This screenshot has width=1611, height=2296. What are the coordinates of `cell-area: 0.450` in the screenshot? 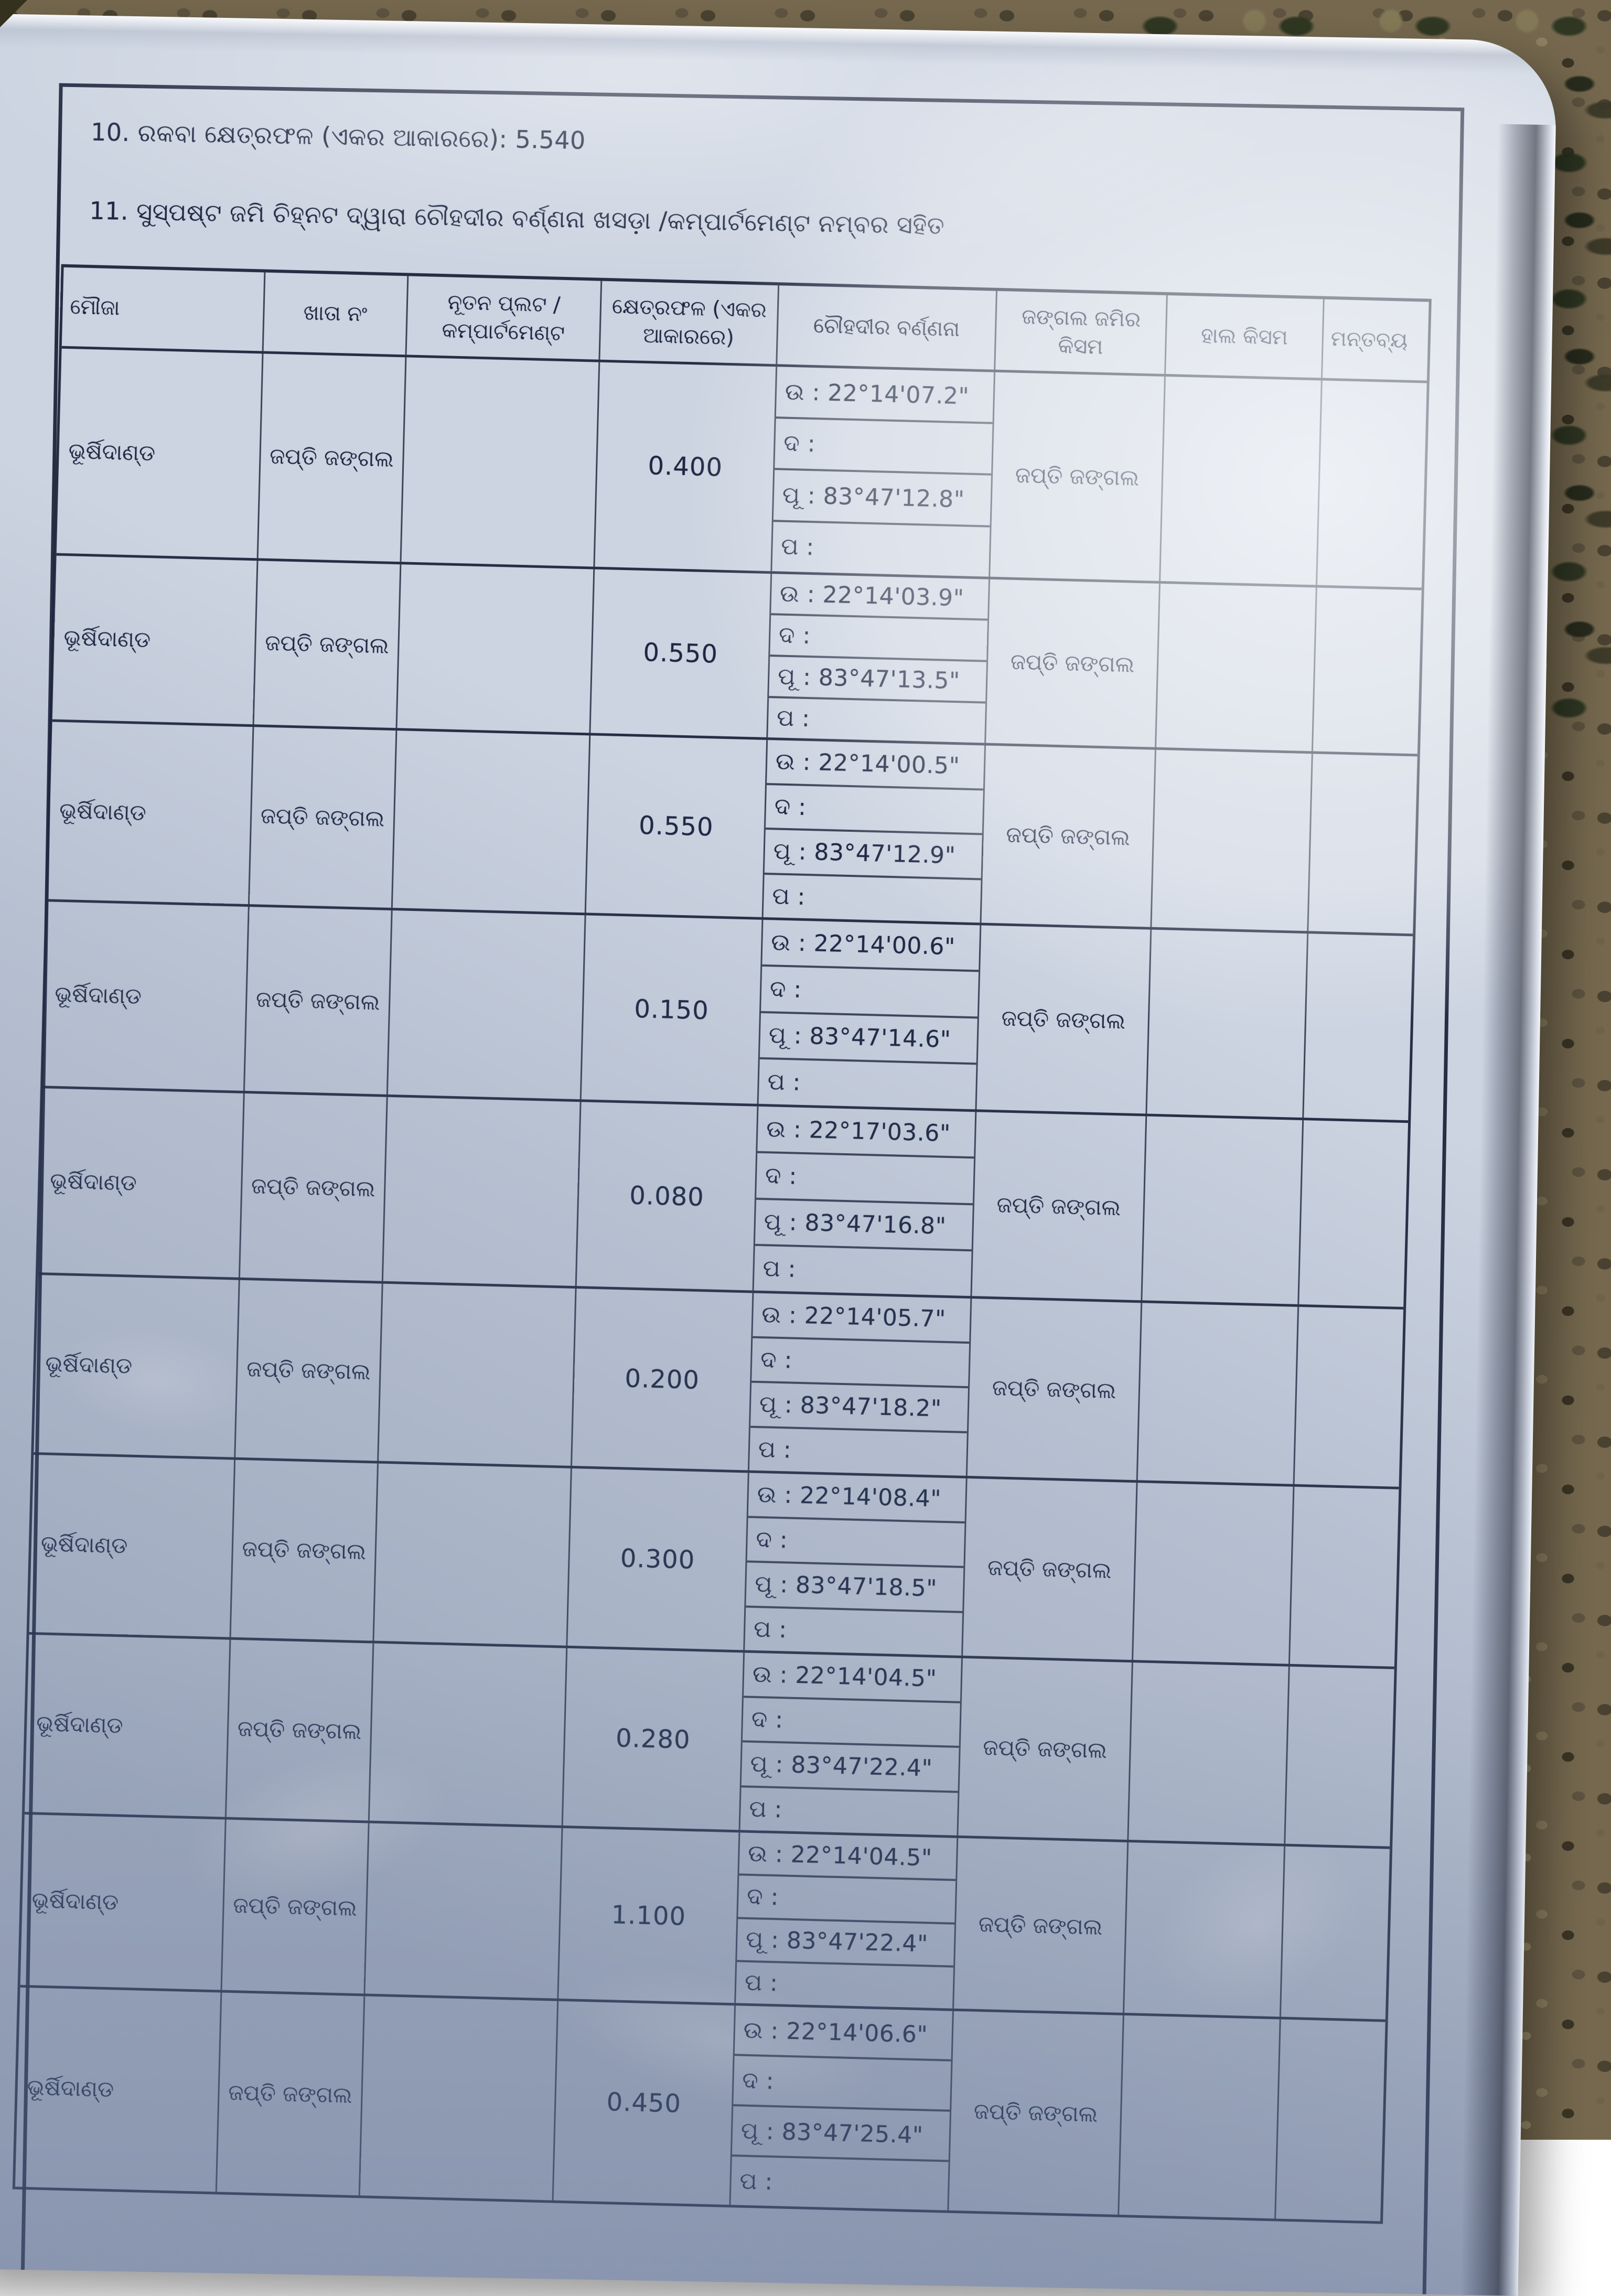 It's located at (645, 2103).